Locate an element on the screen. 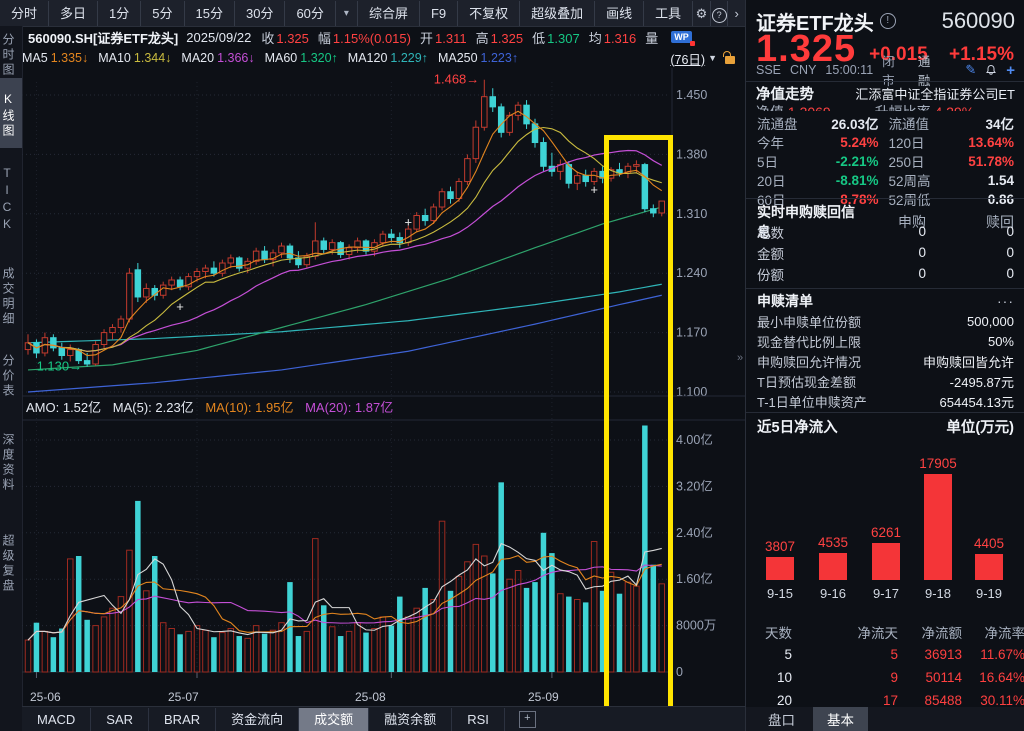 The height and width of the screenshot is (731, 1024). toolbar-tab-30分: 30分 is located at coordinates (260, 13).